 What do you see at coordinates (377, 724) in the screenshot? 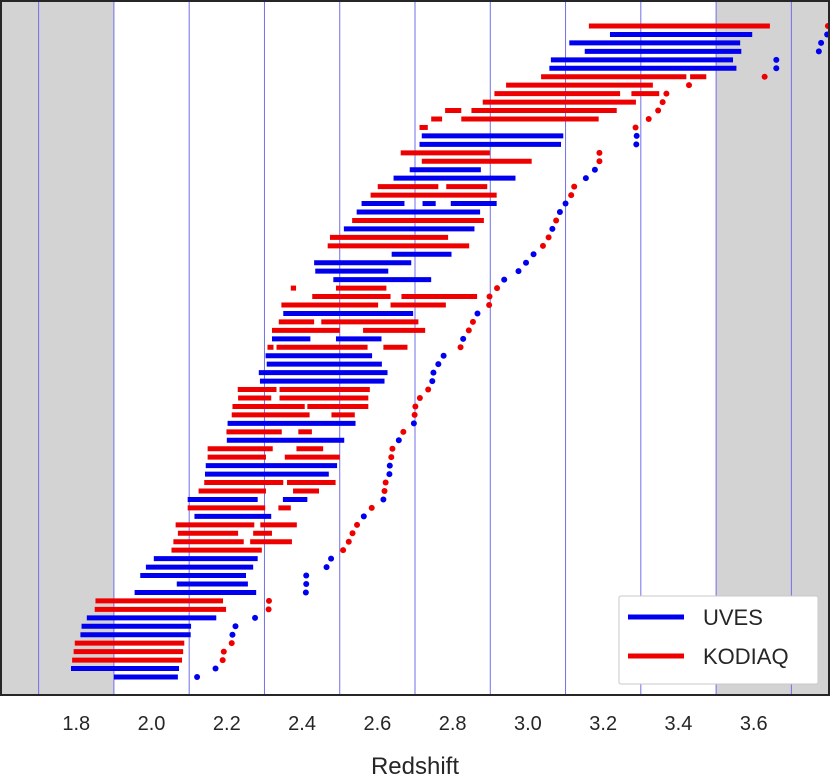
I see `x-tick-label-4: 2.6` at bounding box center [377, 724].